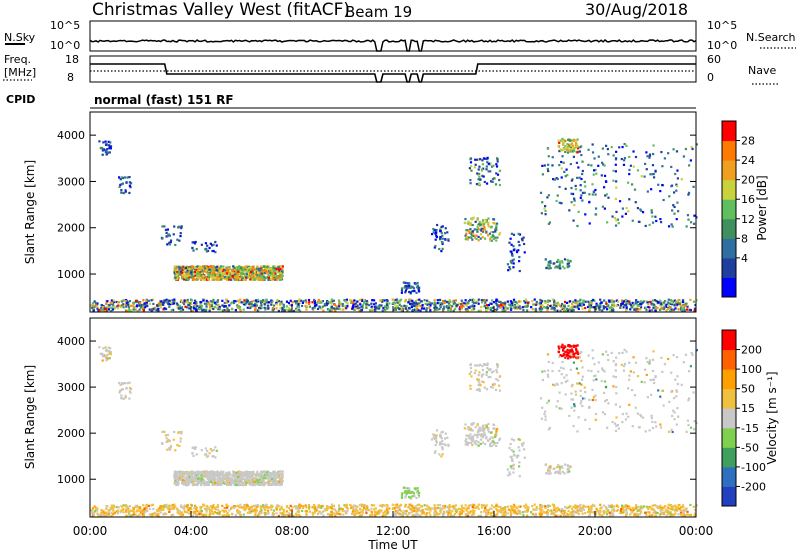 This screenshot has height=554, width=800. I want to click on freq-label-2: [MHz], so click(20, 72).